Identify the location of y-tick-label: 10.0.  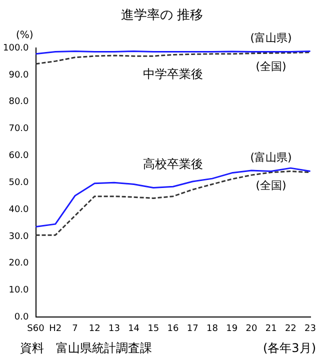
(19, 291).